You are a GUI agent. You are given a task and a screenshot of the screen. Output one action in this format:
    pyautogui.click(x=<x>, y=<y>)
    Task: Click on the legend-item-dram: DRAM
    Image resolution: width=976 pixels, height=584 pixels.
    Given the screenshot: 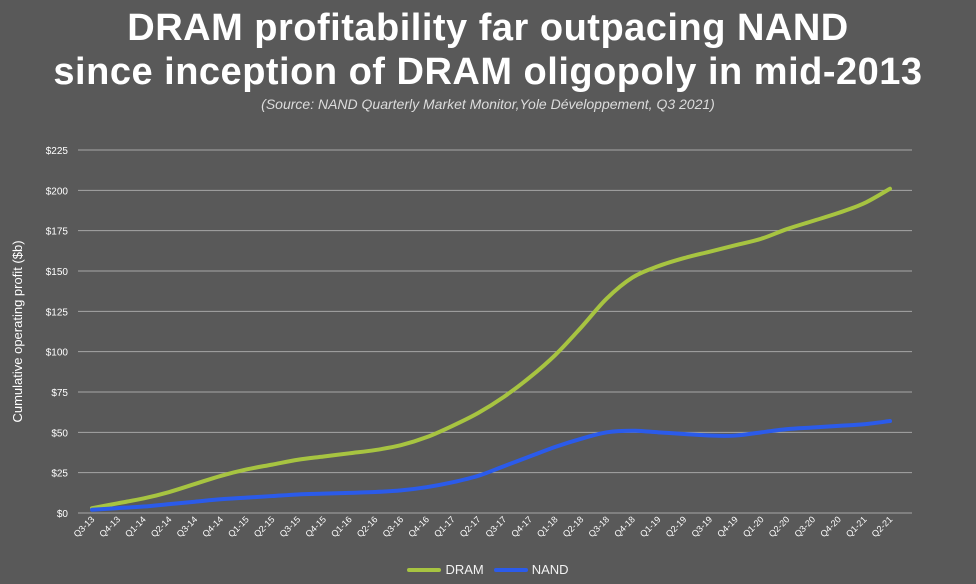 What is the action you would take?
    pyautogui.click(x=445, y=569)
    